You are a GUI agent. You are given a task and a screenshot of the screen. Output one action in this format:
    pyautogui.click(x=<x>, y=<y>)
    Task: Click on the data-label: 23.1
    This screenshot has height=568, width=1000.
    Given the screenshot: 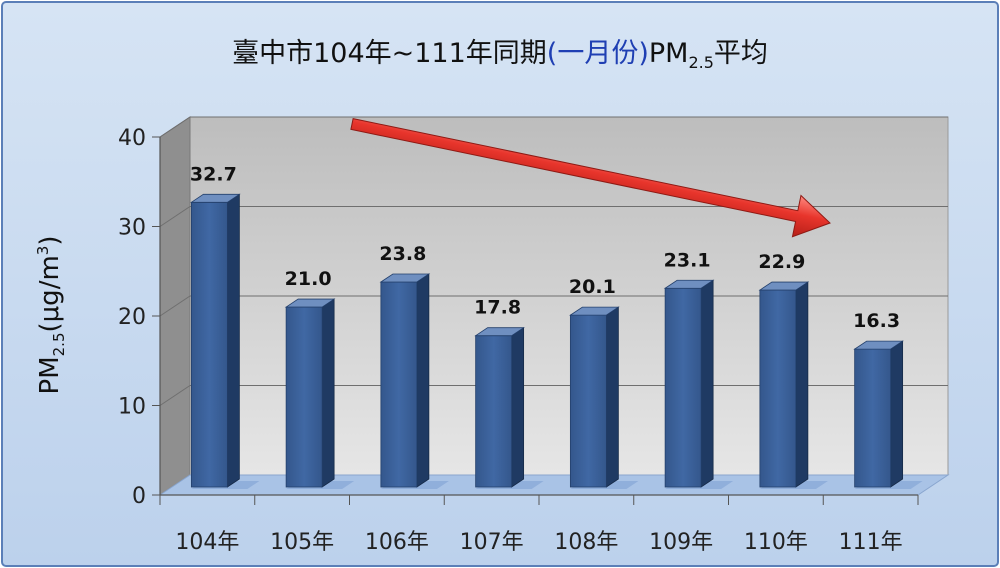 What is the action you would take?
    pyautogui.click(x=687, y=260)
    